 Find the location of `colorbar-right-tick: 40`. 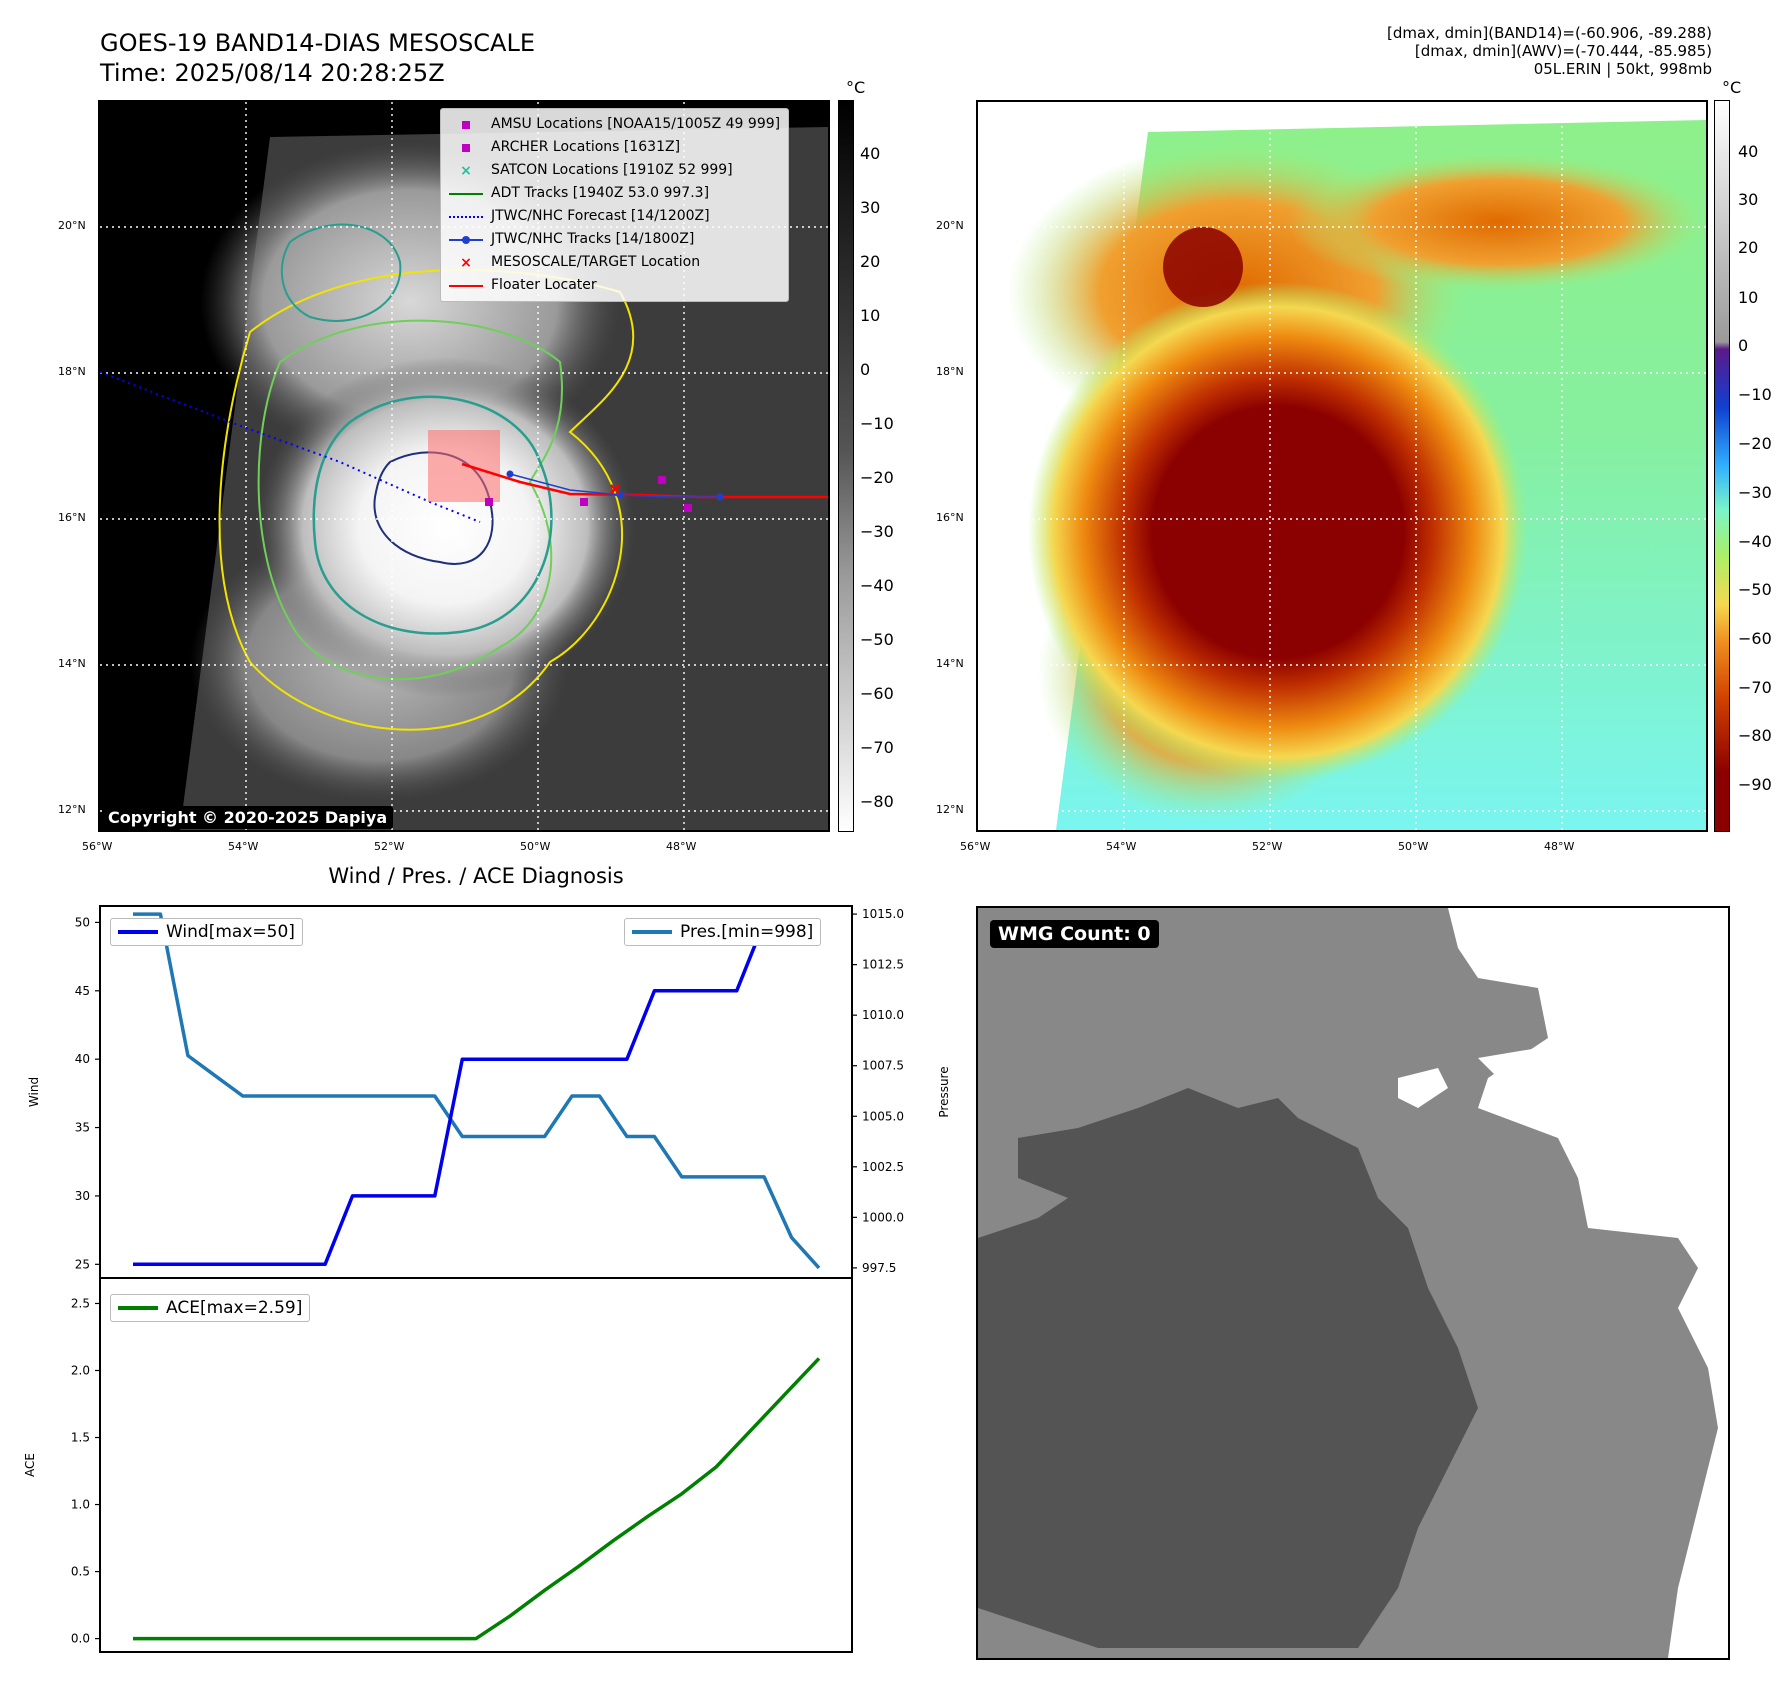

colorbar-right-tick: 40 is located at coordinates (1748, 151).